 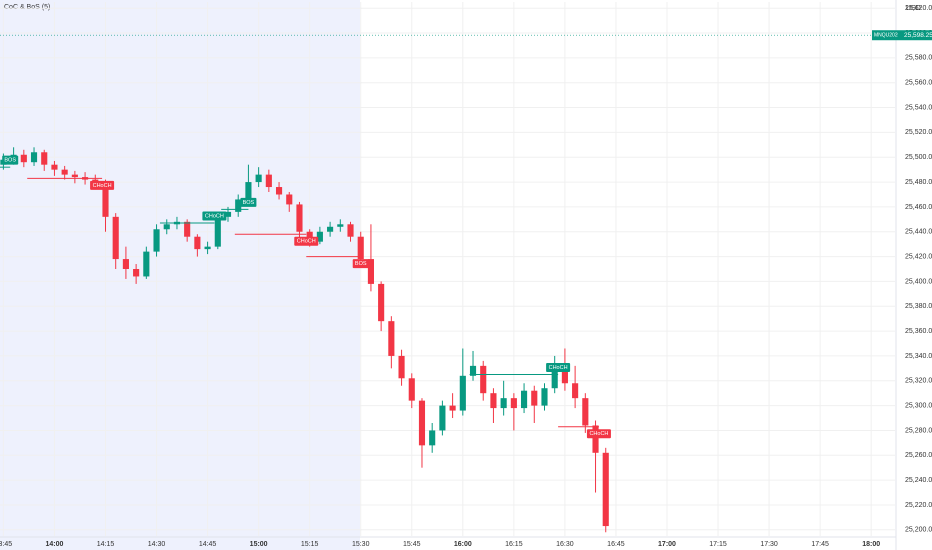 I want to click on x-tick-label: 16:15, so click(x=514, y=544).